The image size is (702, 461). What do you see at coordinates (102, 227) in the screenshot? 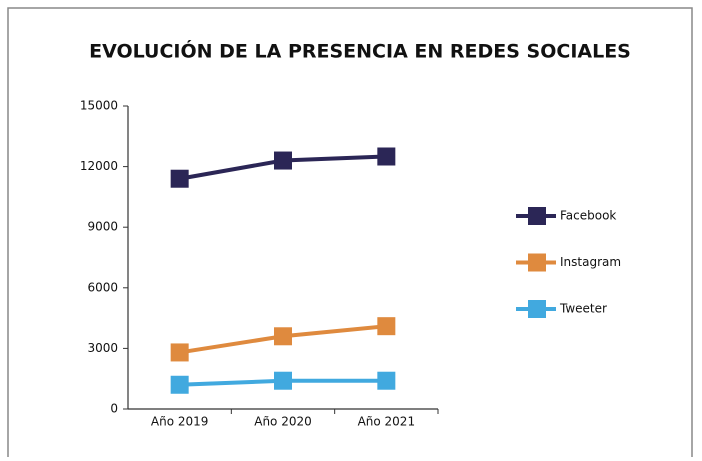
I see `y-tick-label: 9000` at bounding box center [102, 227].